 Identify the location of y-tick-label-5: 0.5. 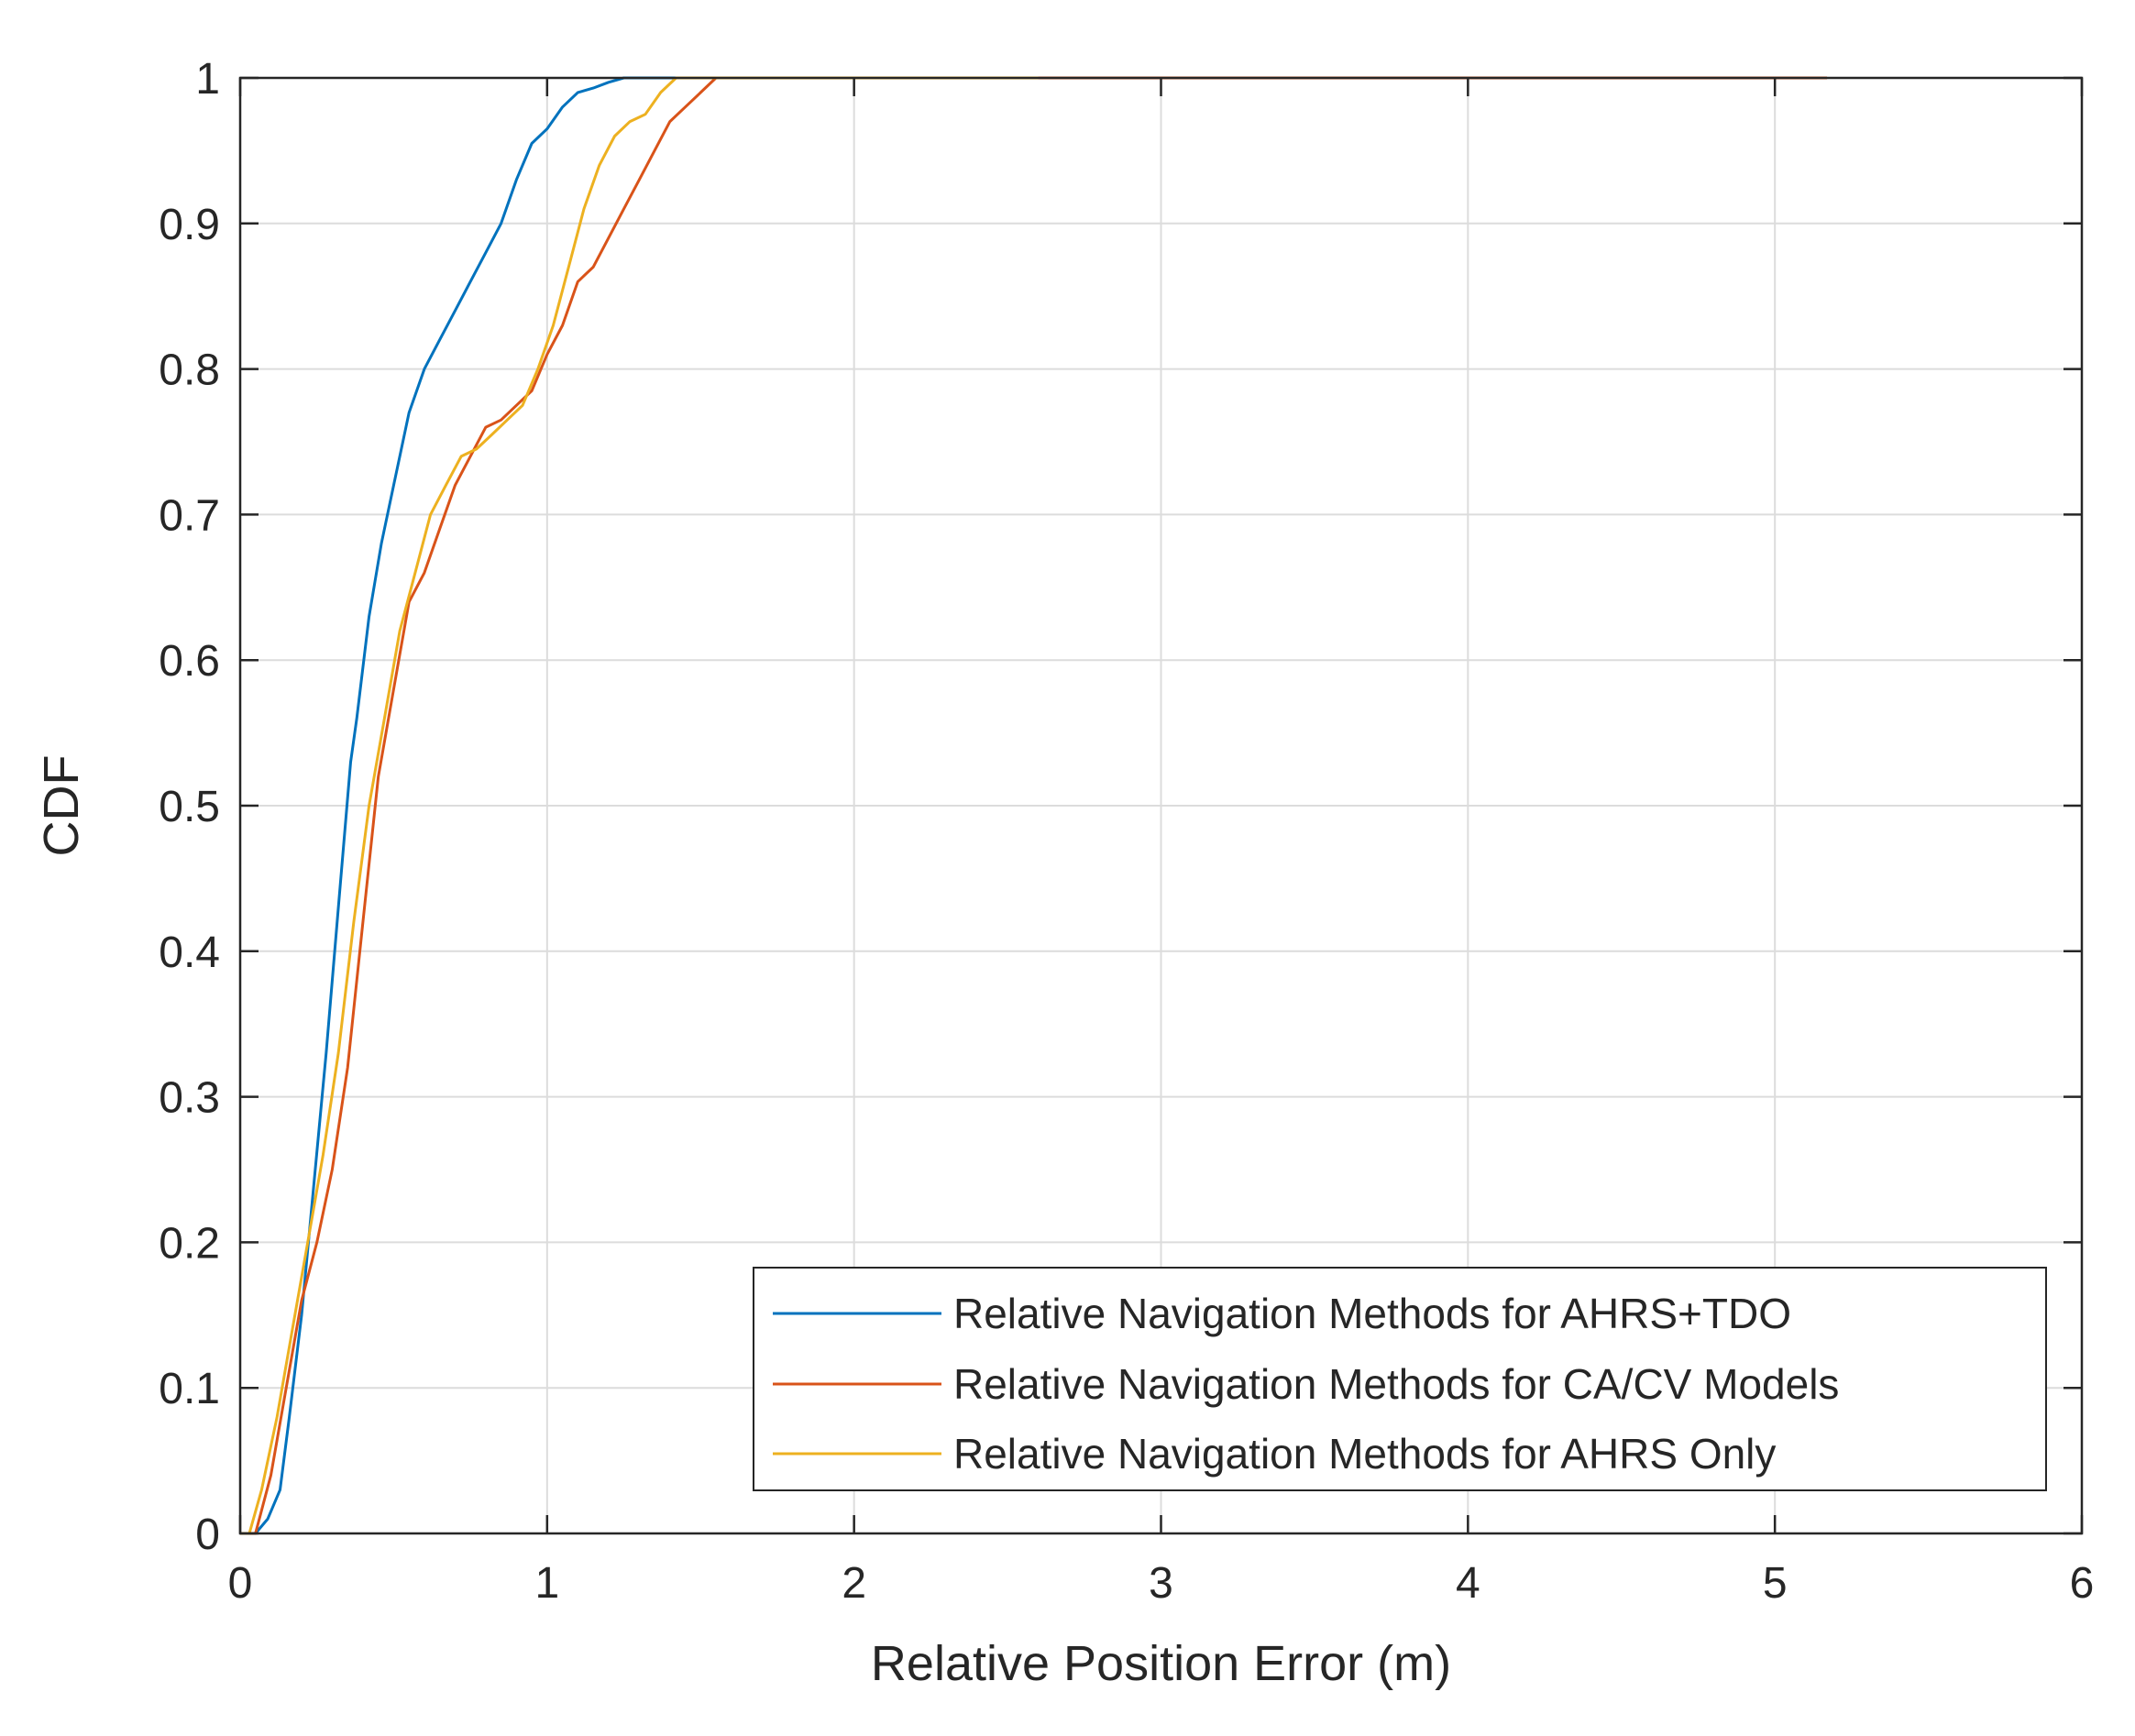
(189, 807).